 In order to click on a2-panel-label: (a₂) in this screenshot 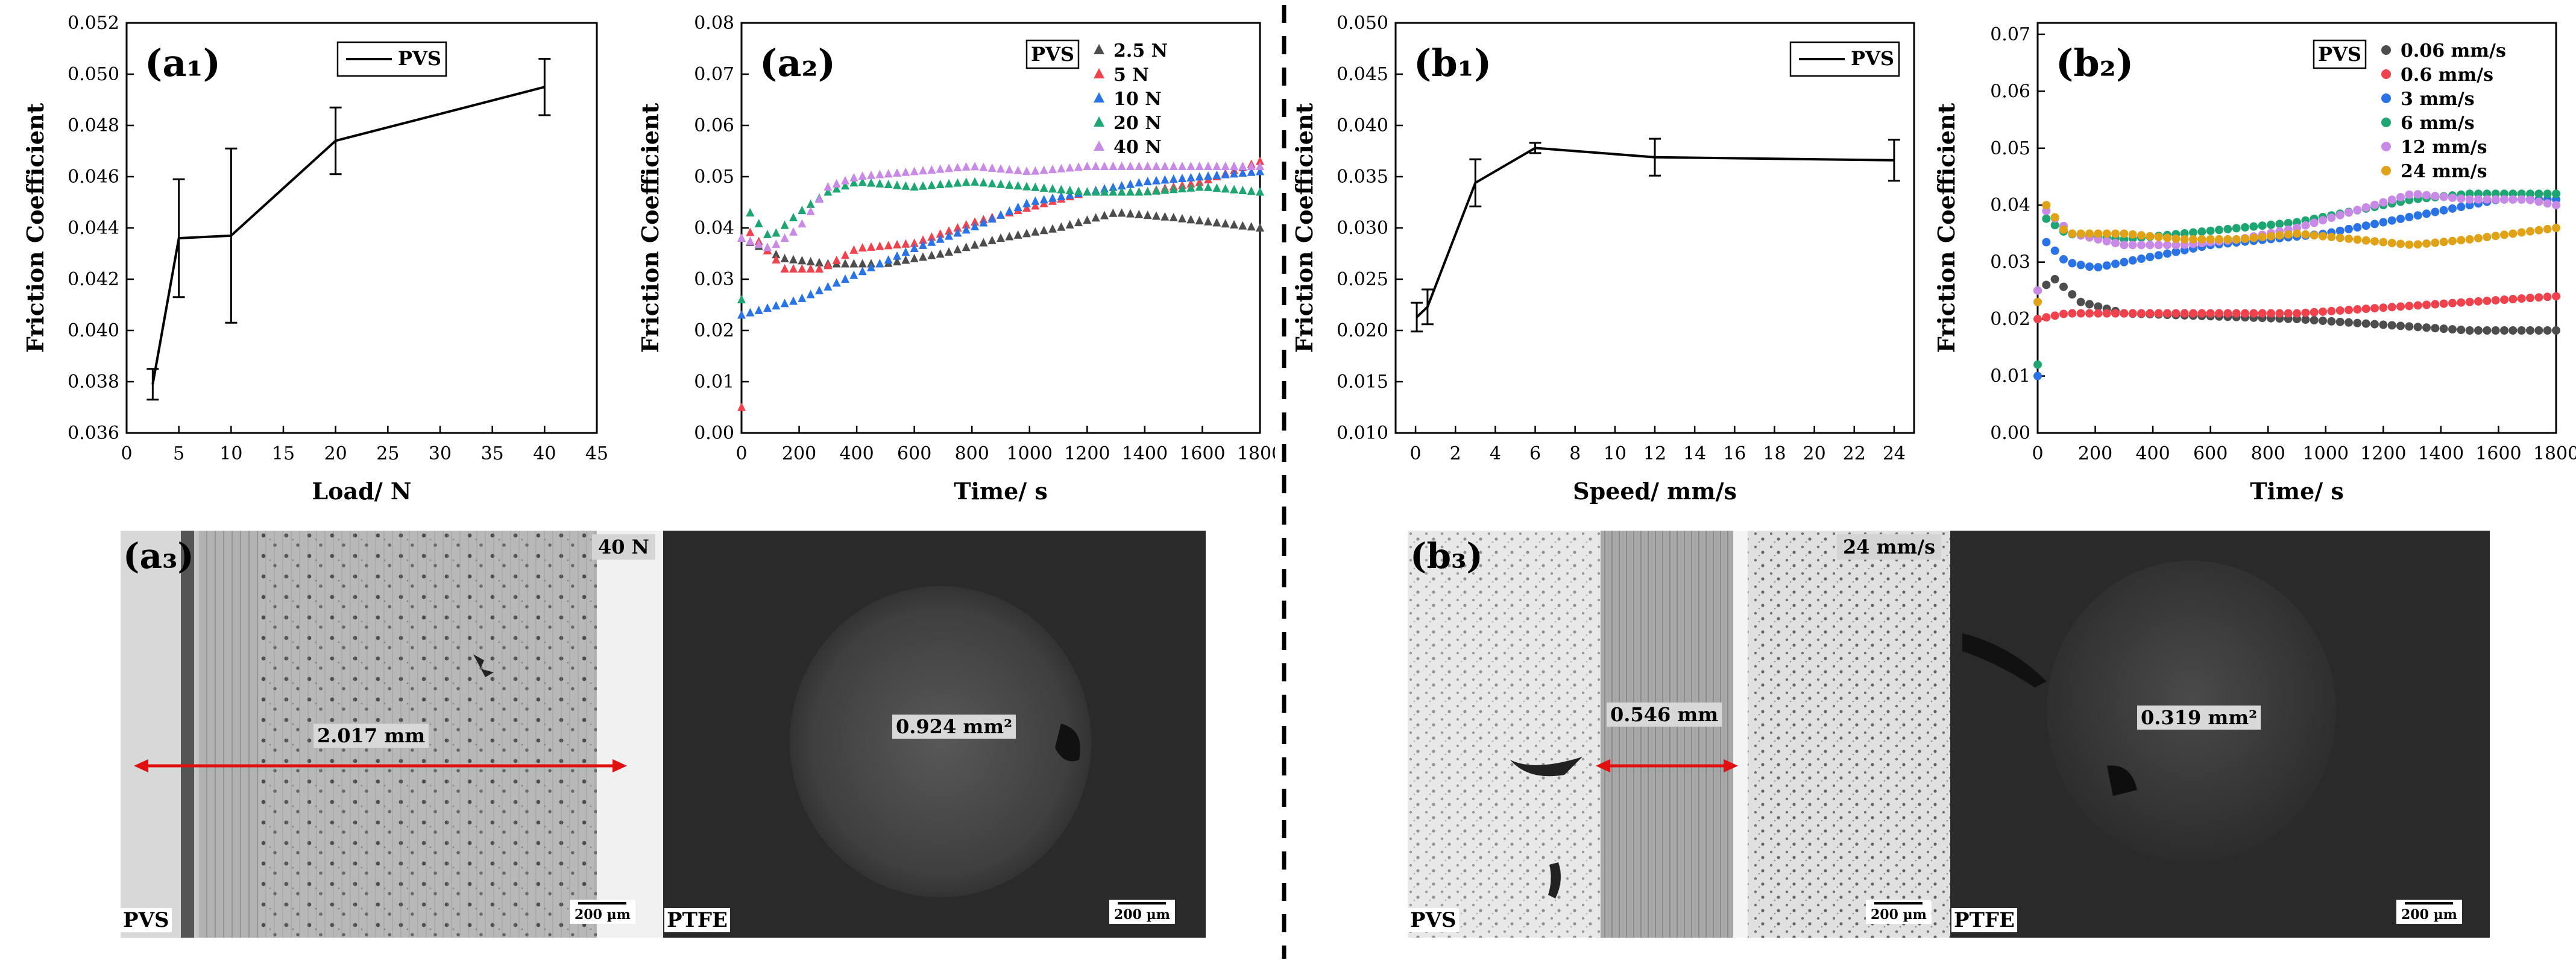, I will do `click(798, 63)`.